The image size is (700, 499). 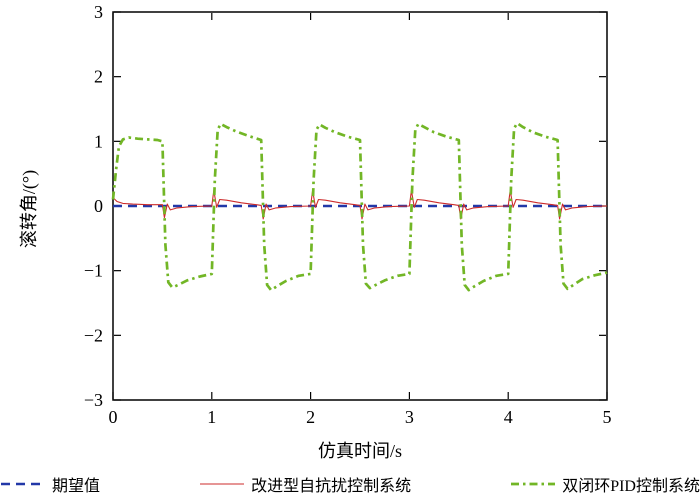 I want to click on y-tick-label: 2, so click(x=98, y=77).